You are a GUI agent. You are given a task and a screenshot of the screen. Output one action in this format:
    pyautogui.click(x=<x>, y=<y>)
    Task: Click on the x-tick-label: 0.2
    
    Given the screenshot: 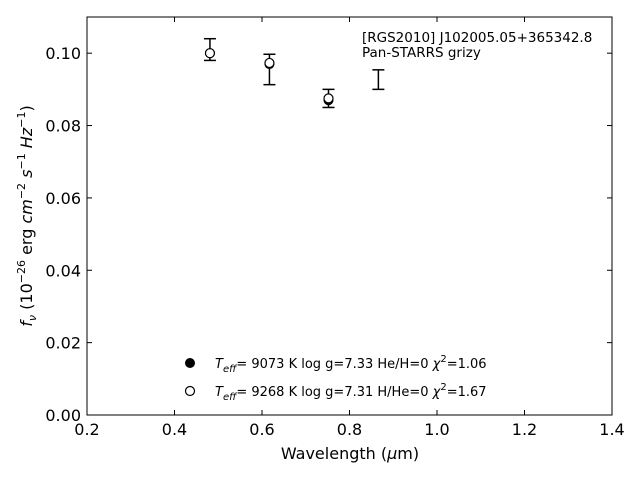 What is the action you would take?
    pyautogui.click(x=86, y=429)
    